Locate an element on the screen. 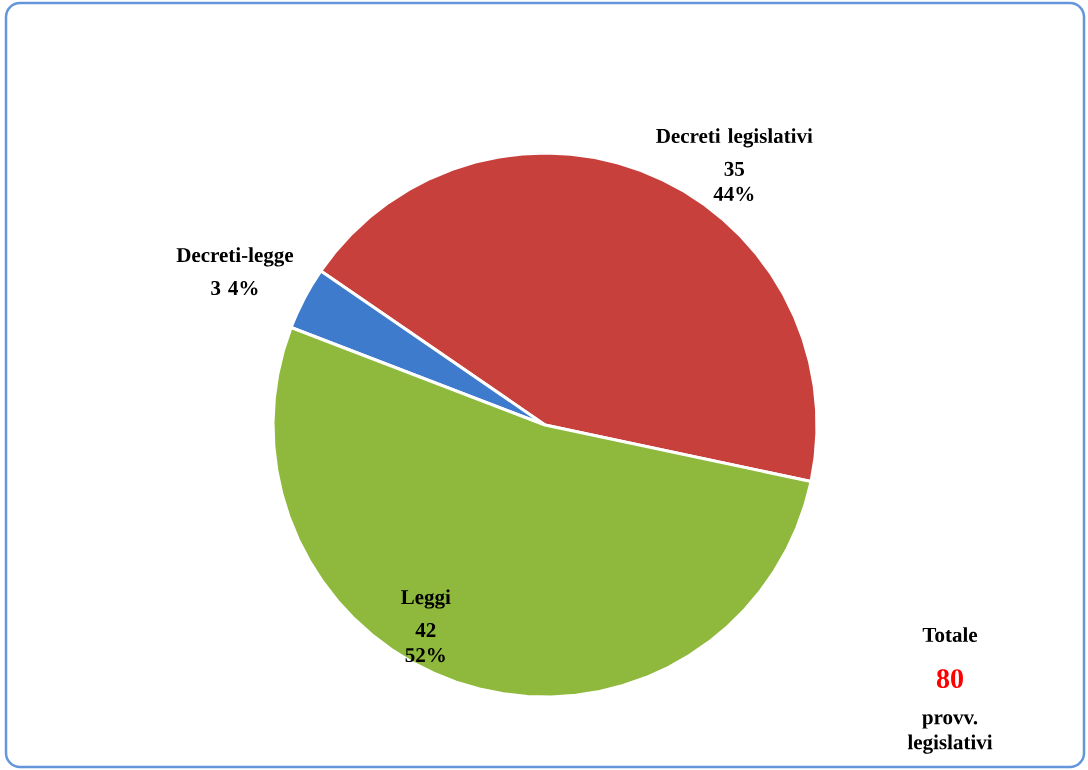 The image size is (1088, 770). data-label: 35 44% is located at coordinates (733, 181).